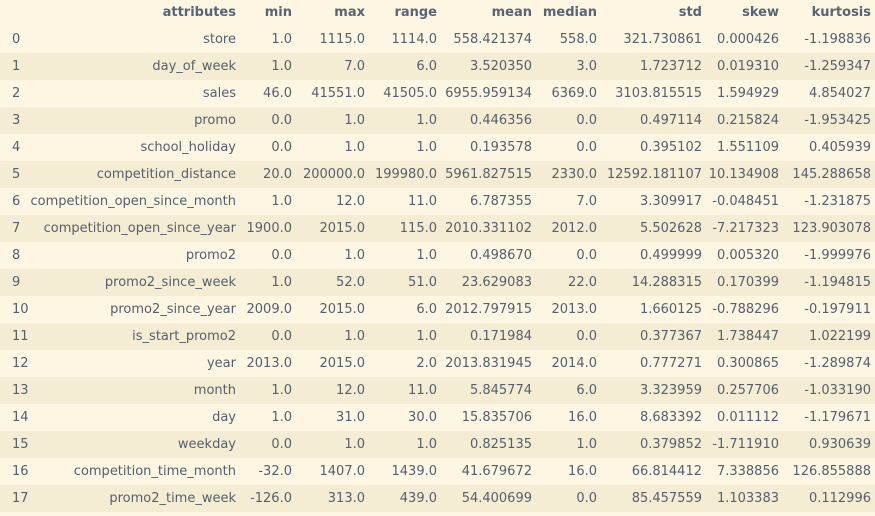 The image size is (875, 516). What do you see at coordinates (350, 201) in the screenshot?
I see `cell-max: 12.0` at bounding box center [350, 201].